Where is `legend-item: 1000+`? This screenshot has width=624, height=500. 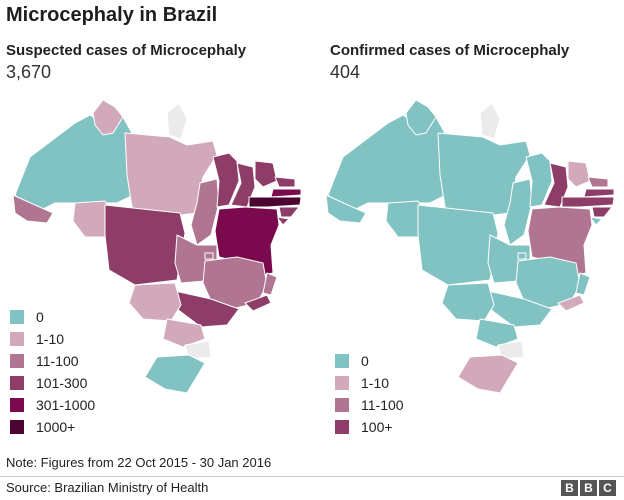
legend-item: 1000+ is located at coordinates (52, 427).